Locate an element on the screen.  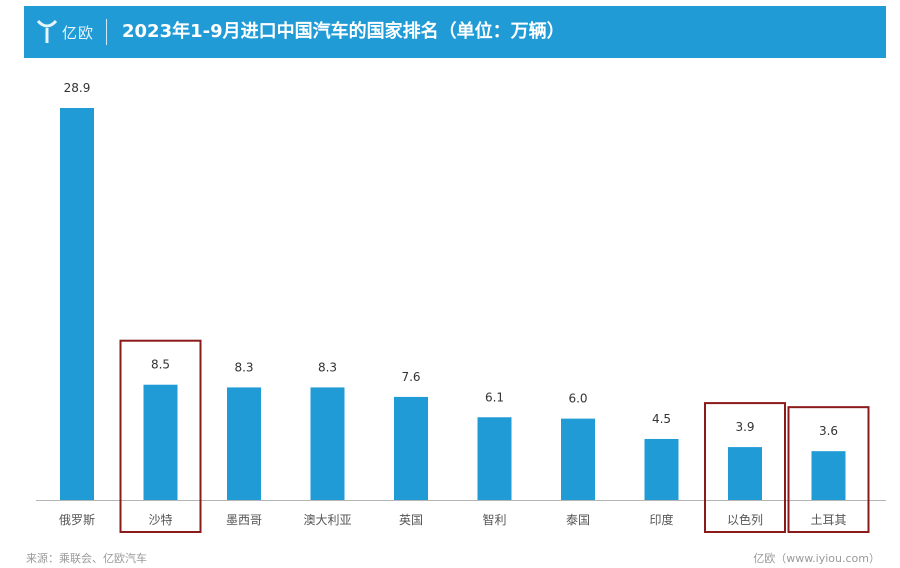
chart-title: 2023年1-9月进口中国汽车的国家排名（单位：万辆） is located at coordinates (343, 31).